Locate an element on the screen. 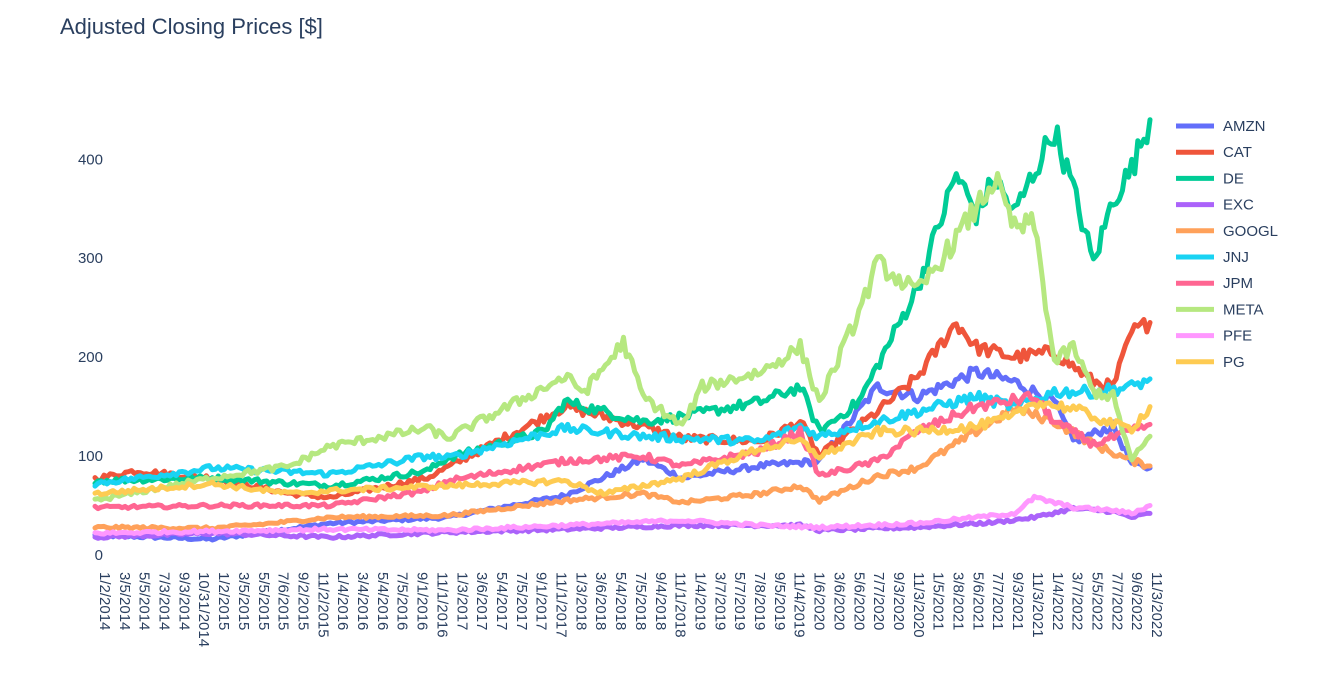  x-tick-label: 1/6/2020 is located at coordinates (819, 601).